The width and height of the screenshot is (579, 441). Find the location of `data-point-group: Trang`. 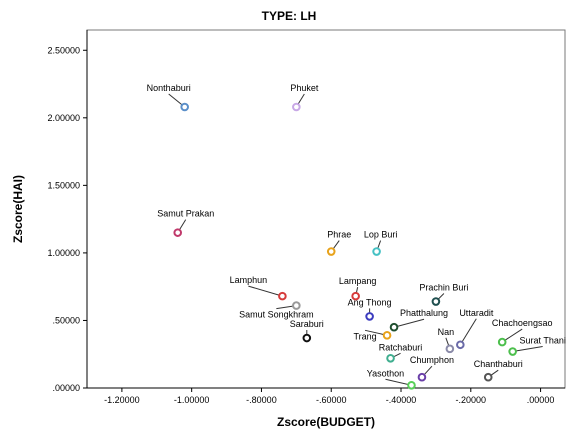

data-point-group: Trang is located at coordinates (372, 335).